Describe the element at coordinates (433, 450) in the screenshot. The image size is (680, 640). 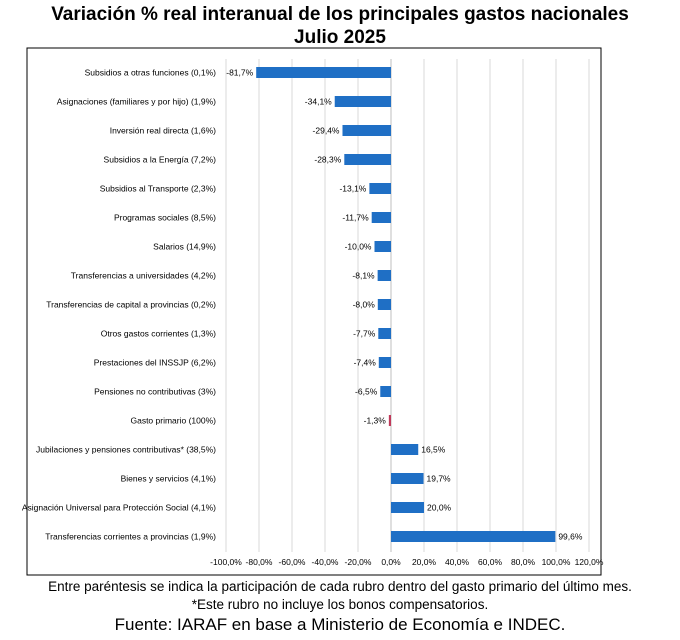
I see `data-label: 16,5%` at that location.